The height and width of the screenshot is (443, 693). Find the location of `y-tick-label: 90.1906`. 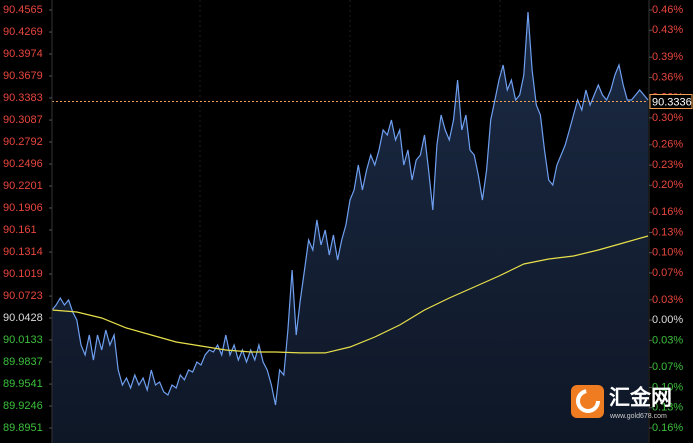

y-tick-label: 90.1906 is located at coordinates (23, 208).